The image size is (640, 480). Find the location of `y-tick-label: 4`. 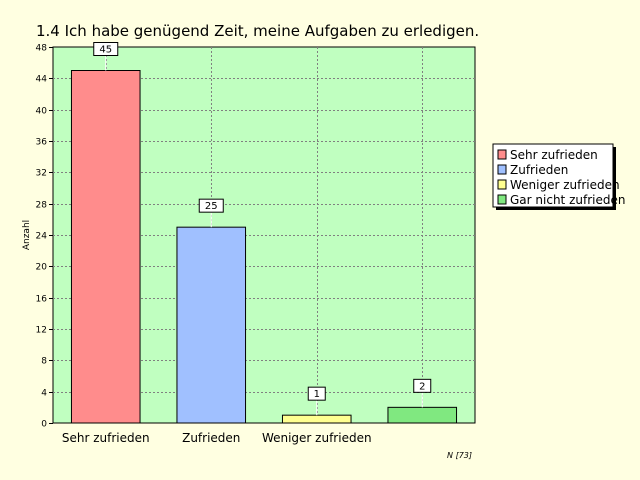

y-tick-label: 4 is located at coordinates (44, 394).